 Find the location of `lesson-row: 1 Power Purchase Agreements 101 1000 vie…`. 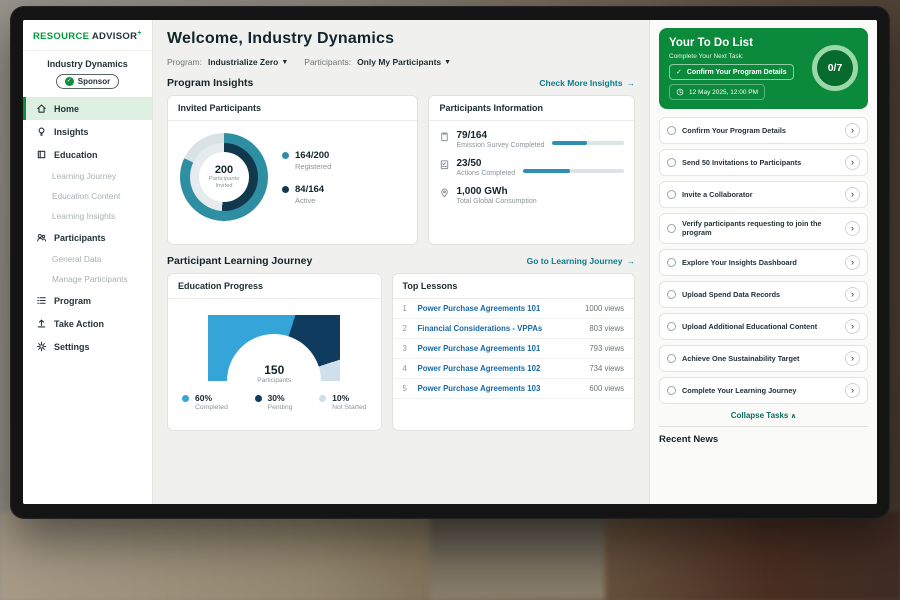

lesson-row: 1 Power Purchase Agreements 101 1000 vie… is located at coordinates (513, 309).